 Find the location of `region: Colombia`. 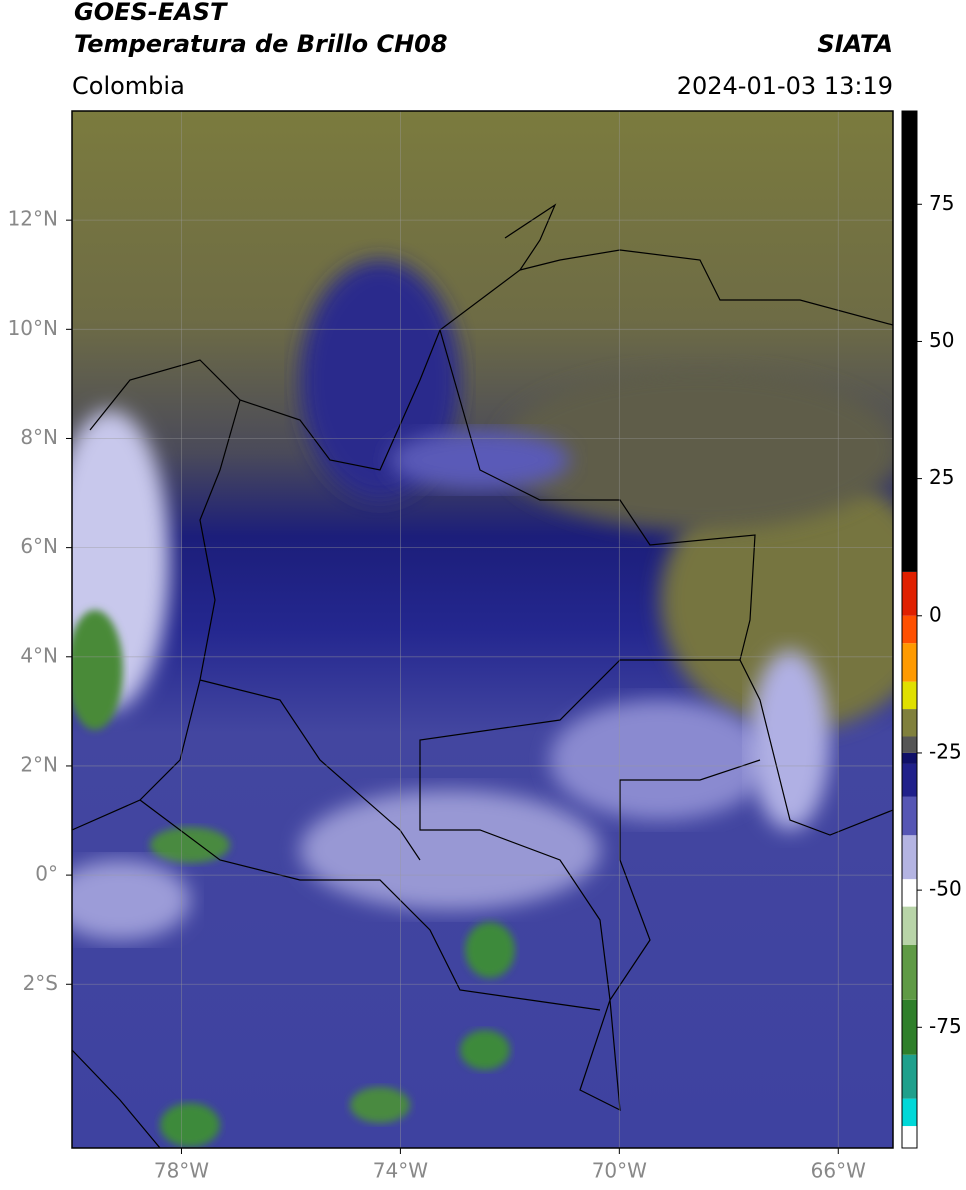

region: Colombia is located at coordinates (128, 86).